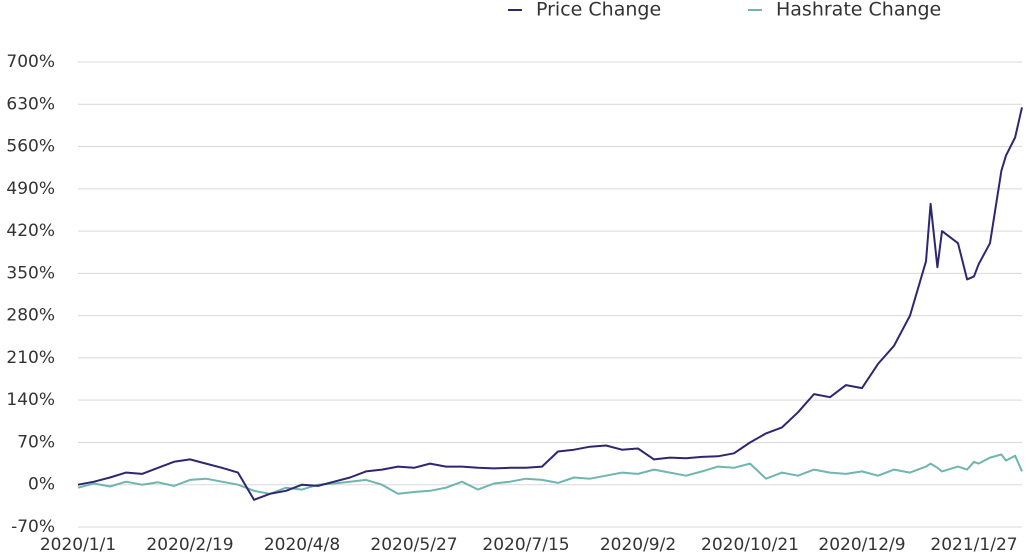 The width and height of the screenshot is (1030, 558). Describe the element at coordinates (550, 474) in the screenshot. I see `line-series` at that location.